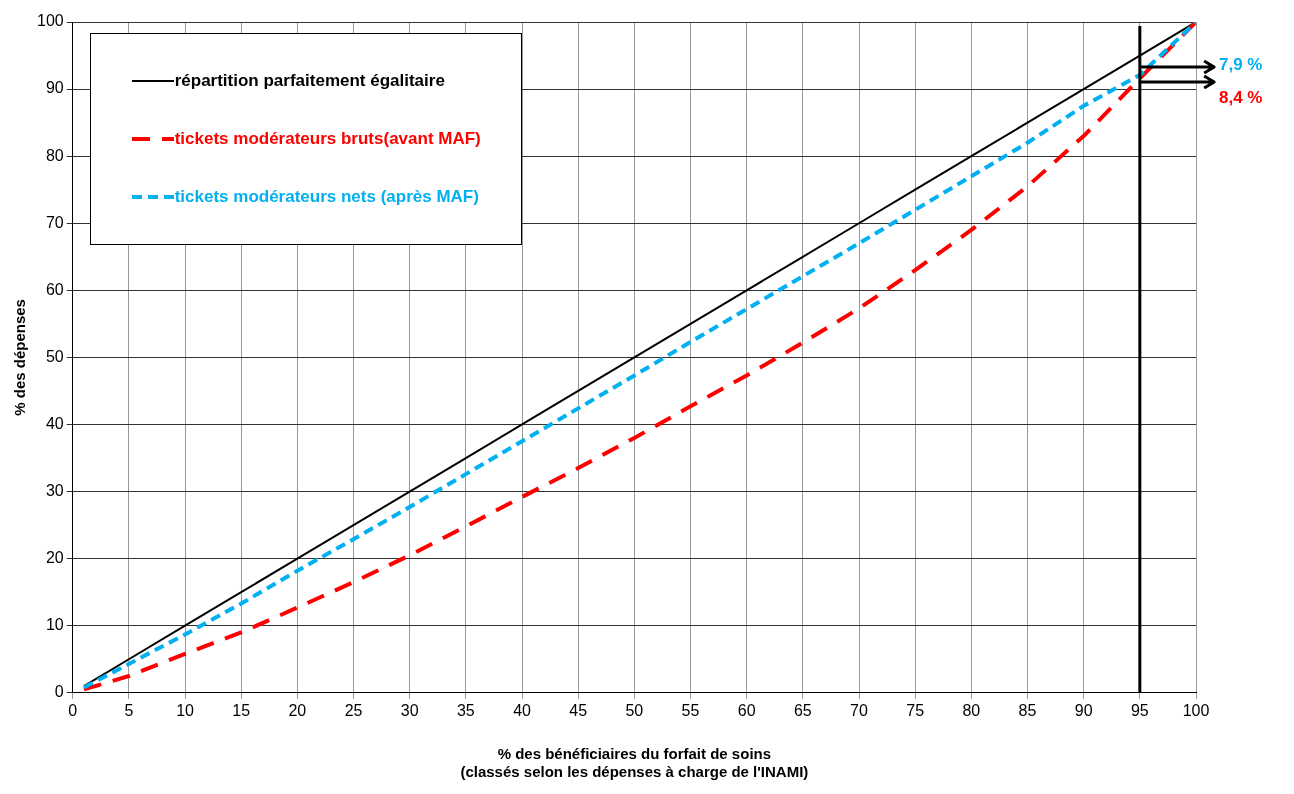 This screenshot has height=794, width=1294. I want to click on y-tick-label: 70, so click(54, 222).